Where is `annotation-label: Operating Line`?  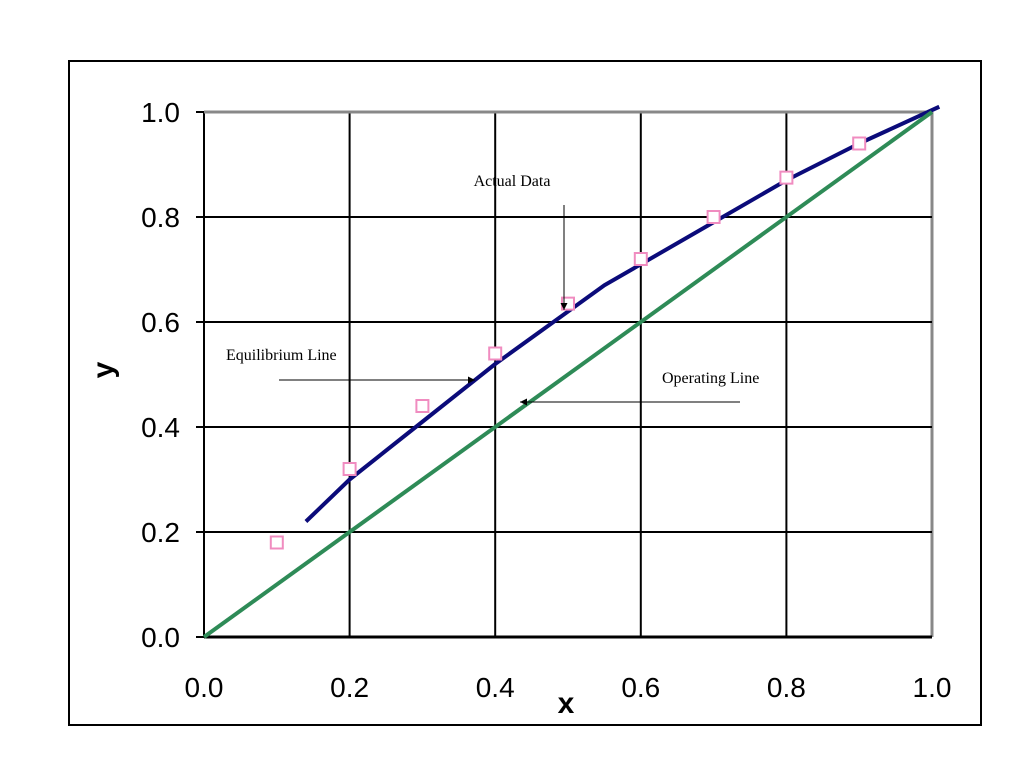
annotation-label: Operating Line is located at coordinates (710, 378).